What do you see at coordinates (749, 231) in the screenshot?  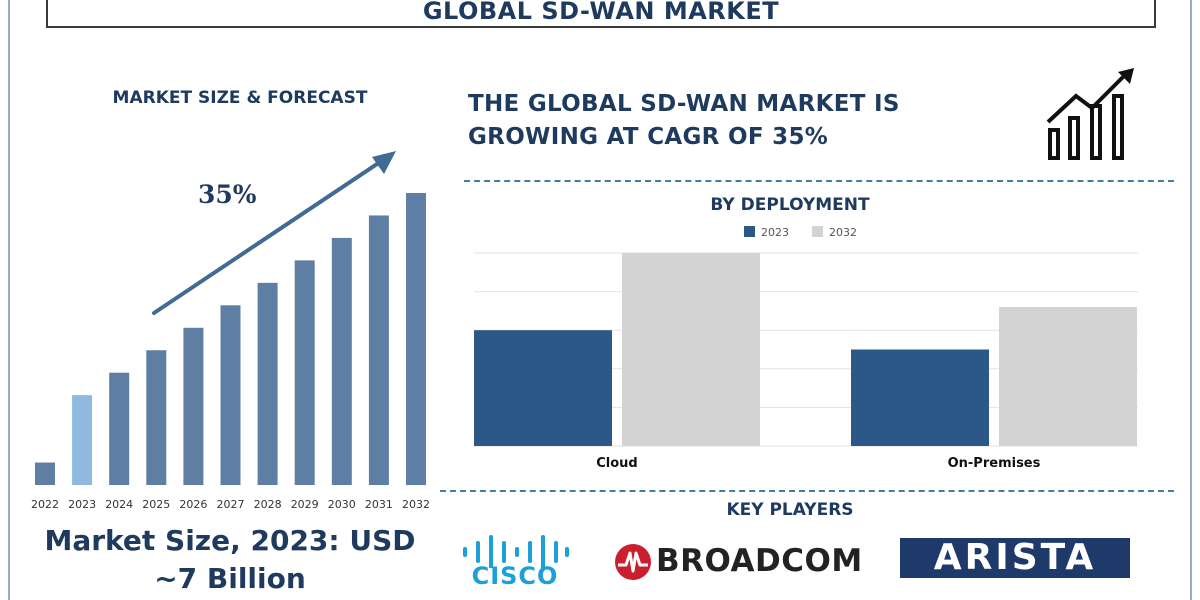 I see `legend-swatch-2023` at bounding box center [749, 231].